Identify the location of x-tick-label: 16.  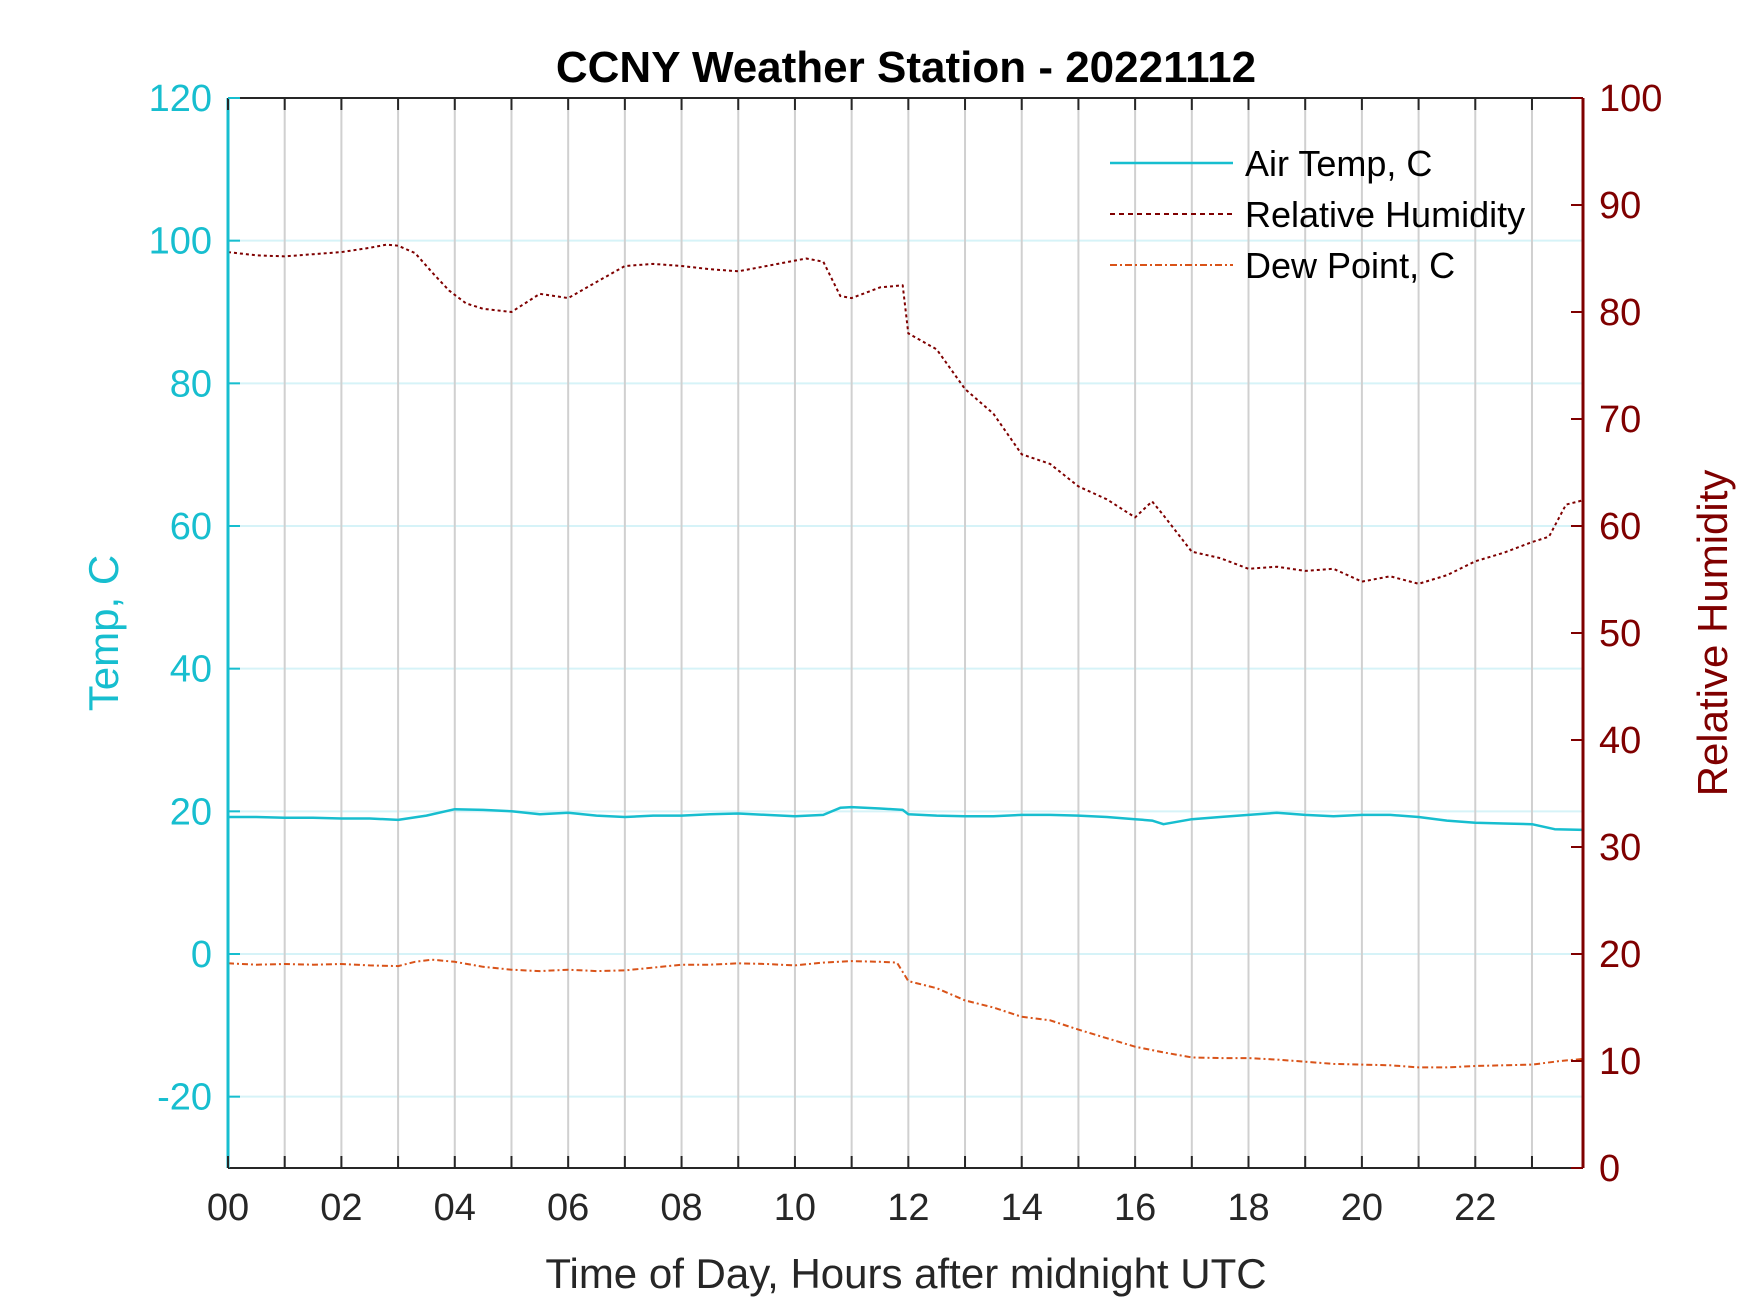
(1135, 1208).